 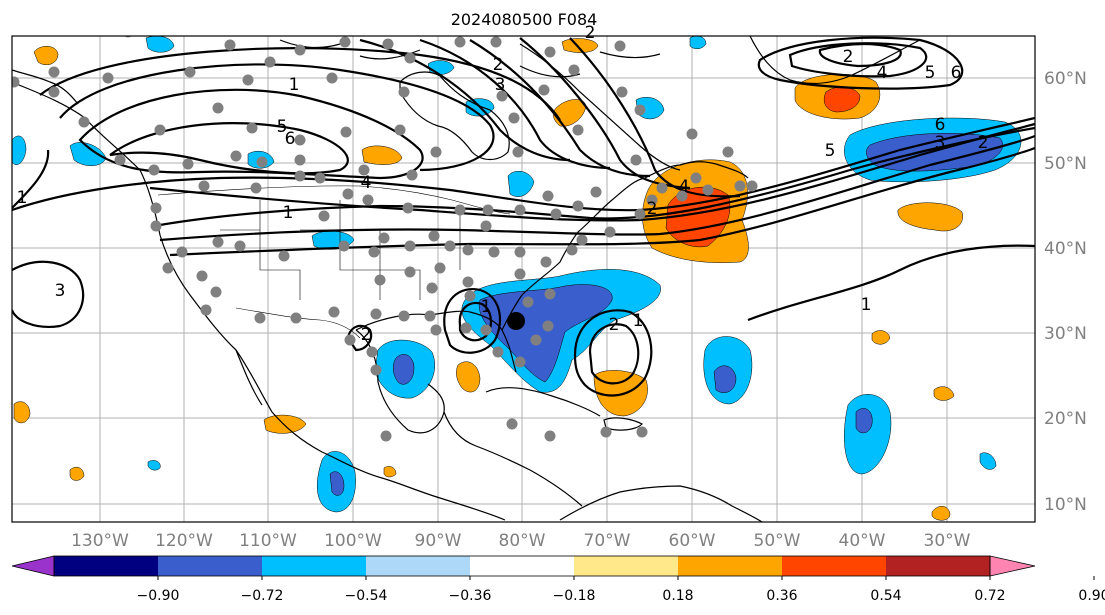 I want to click on lon-label: 90°W, so click(x=438, y=541).